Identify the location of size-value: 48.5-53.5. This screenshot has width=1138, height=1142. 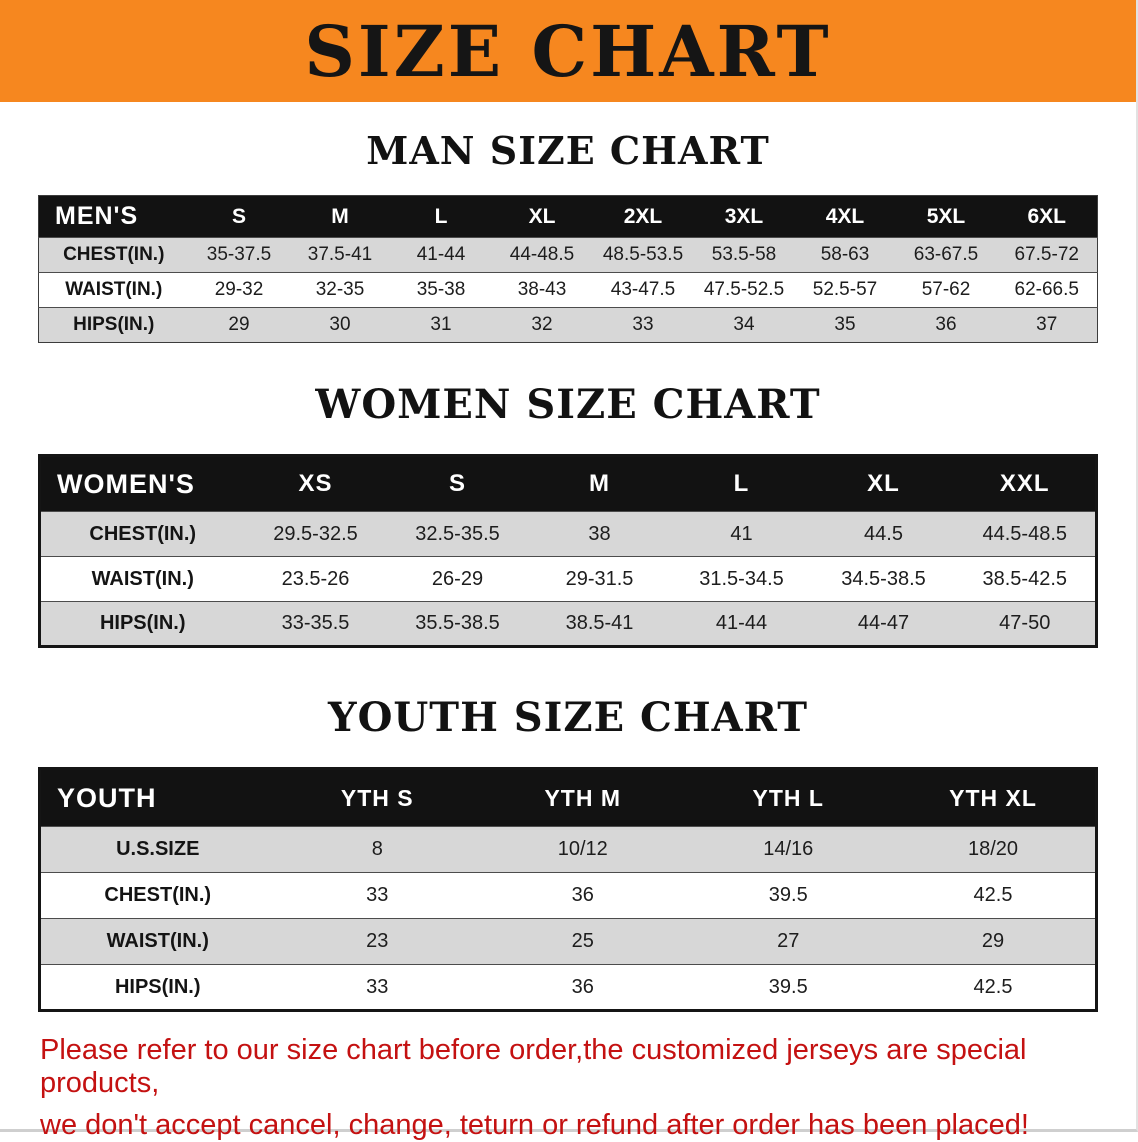
(643, 254).